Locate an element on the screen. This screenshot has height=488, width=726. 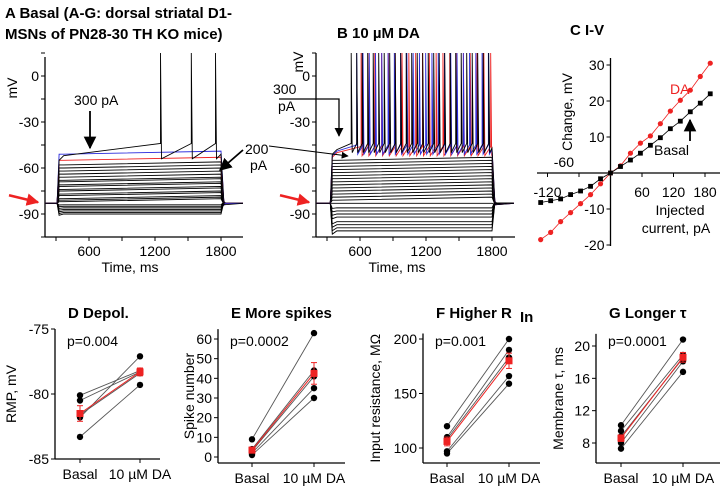
panel-a-title-line2: MSNs of PN28-30 TH KO mice) is located at coordinates (114, 34).